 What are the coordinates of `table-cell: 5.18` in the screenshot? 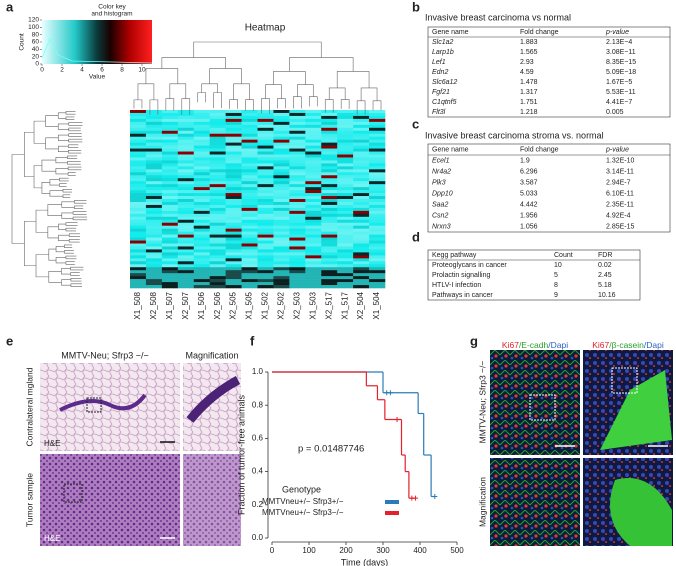 It's located at (605, 285).